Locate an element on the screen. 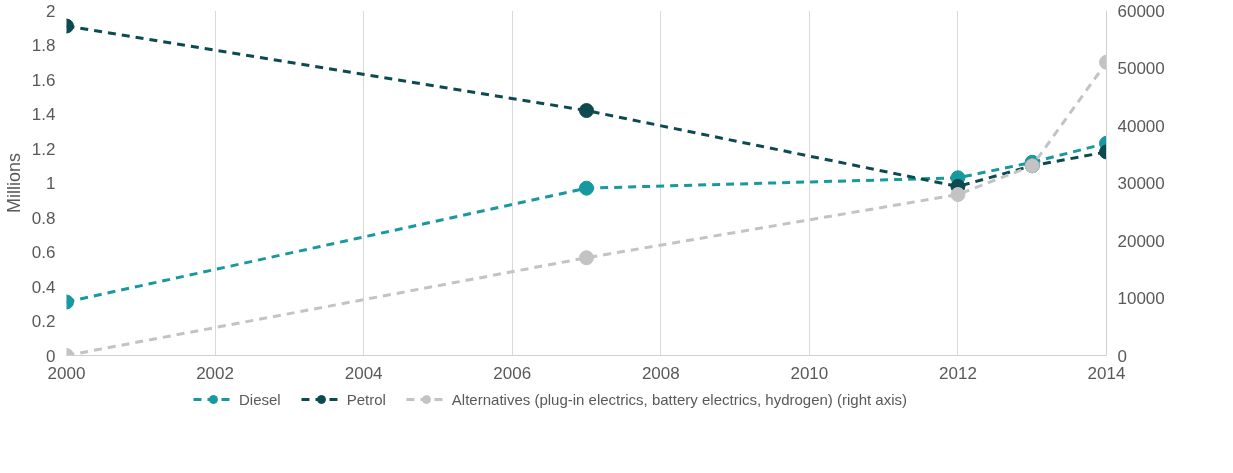 This screenshot has width=1233, height=473. y-tick-label: 0.6 is located at coordinates (43, 252).